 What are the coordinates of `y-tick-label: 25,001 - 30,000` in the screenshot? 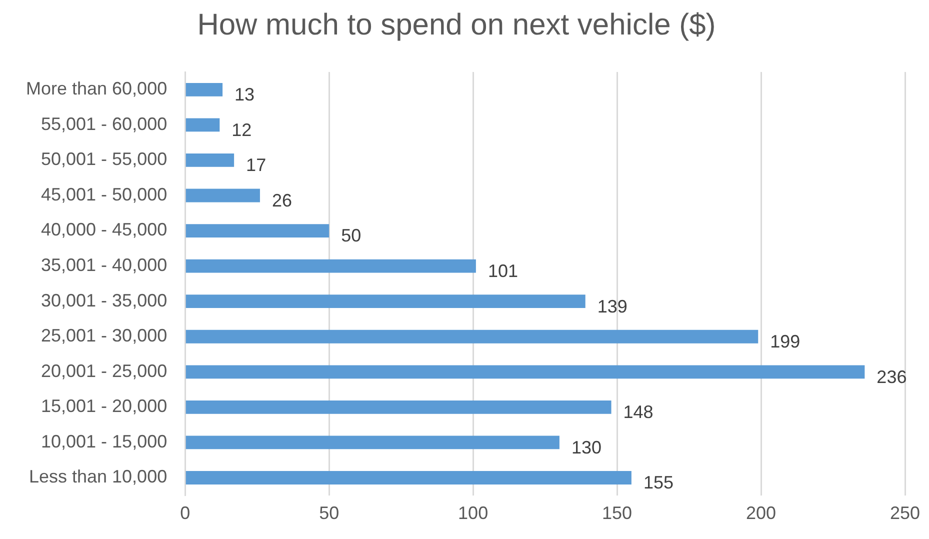 It's located at (104, 336).